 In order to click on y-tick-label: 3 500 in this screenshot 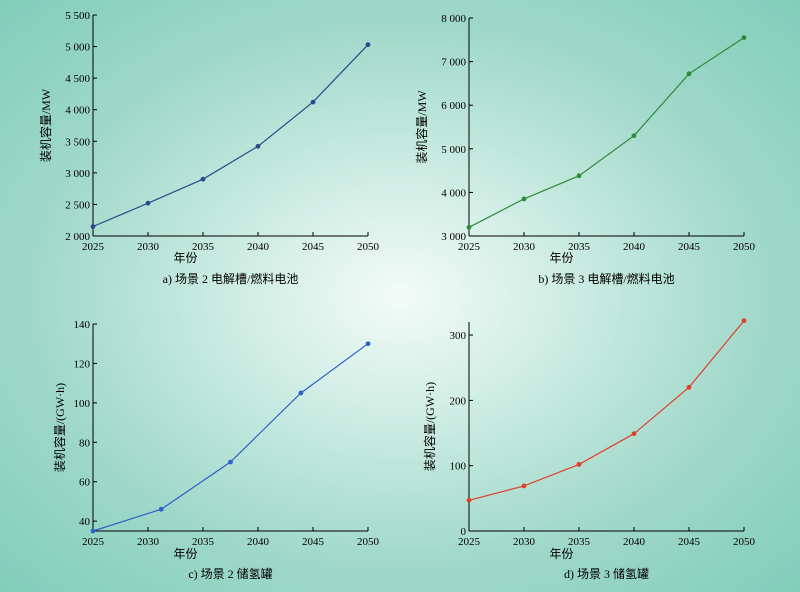, I will do `click(77, 142)`.